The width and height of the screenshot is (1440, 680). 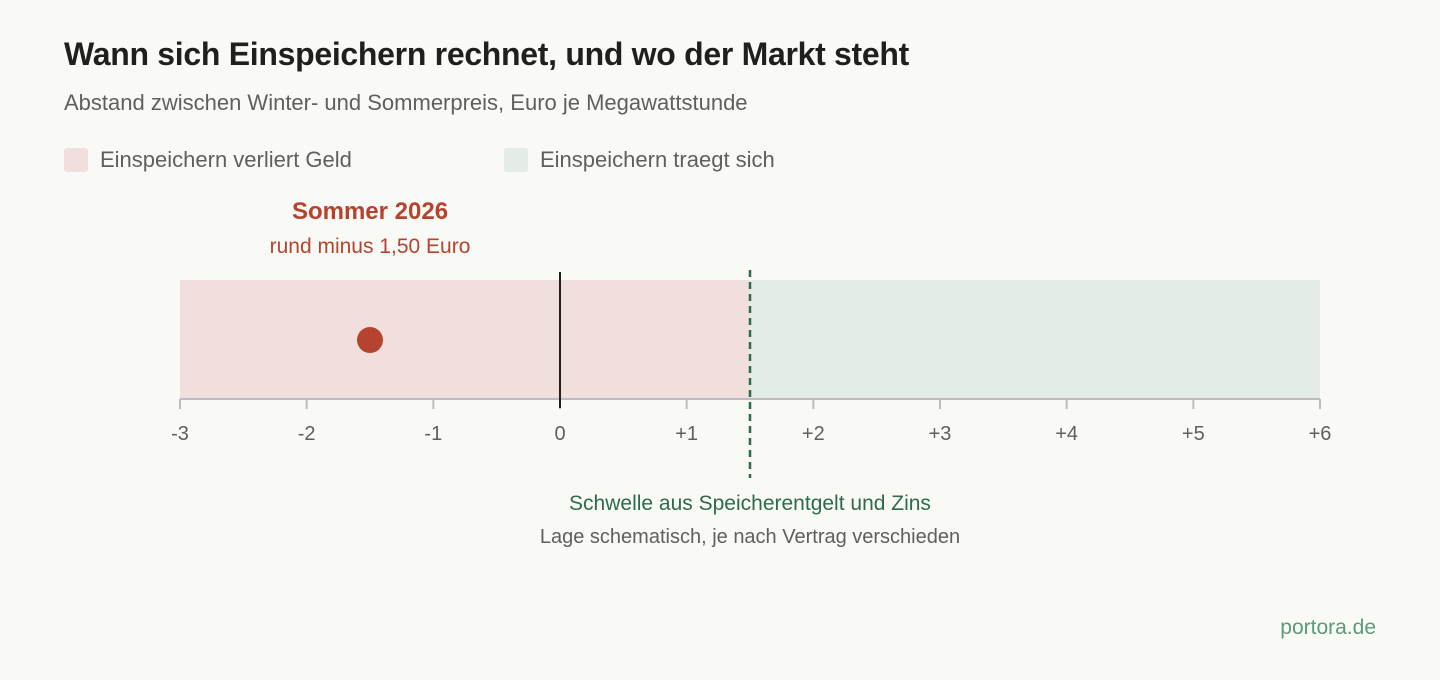 I want to click on legend-item-loss: Einspeichern verliert Geld, so click(x=208, y=160).